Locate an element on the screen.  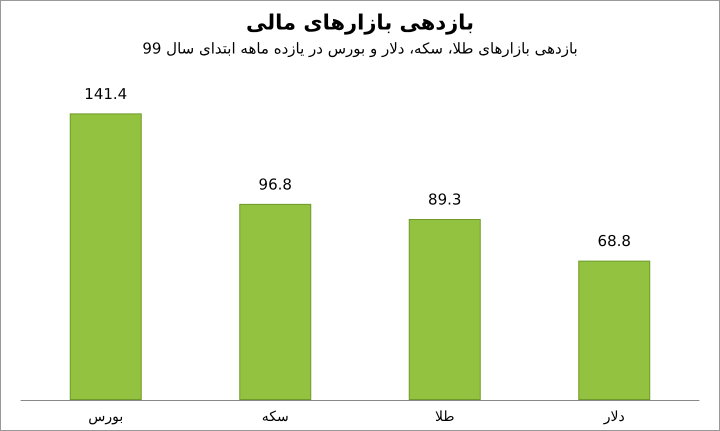
x-tick-label: سکه is located at coordinates (275, 417).